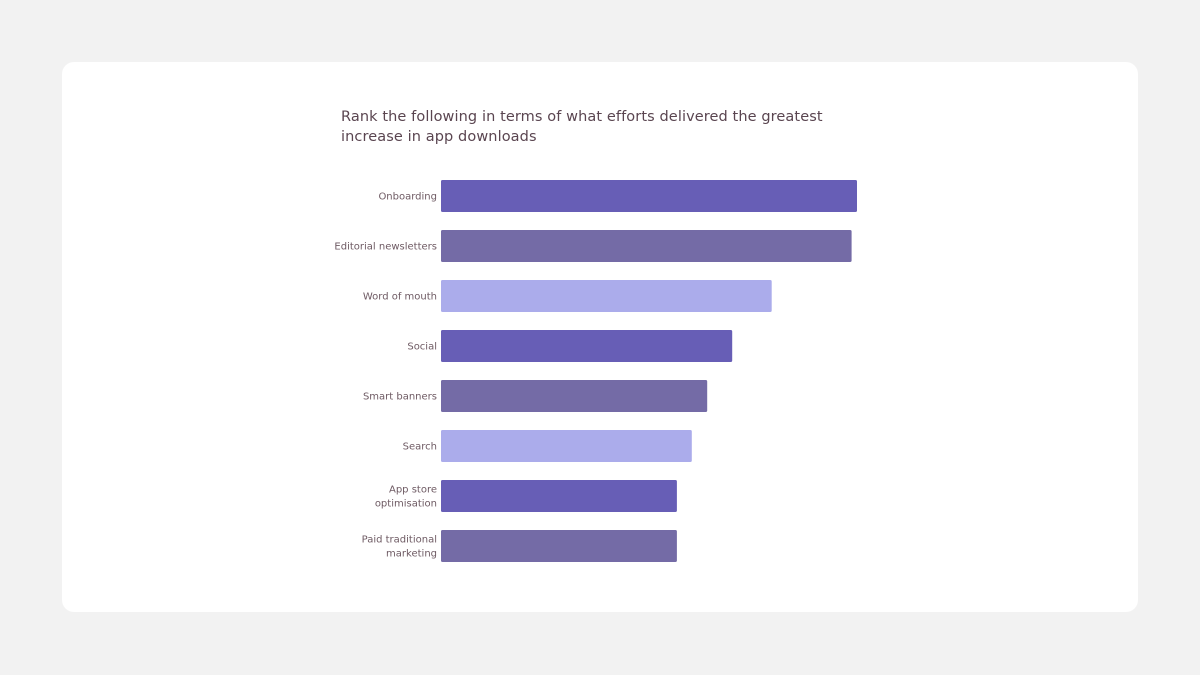 The height and width of the screenshot is (675, 1200). I want to click on category-label-0: Onboarding, so click(407, 197).